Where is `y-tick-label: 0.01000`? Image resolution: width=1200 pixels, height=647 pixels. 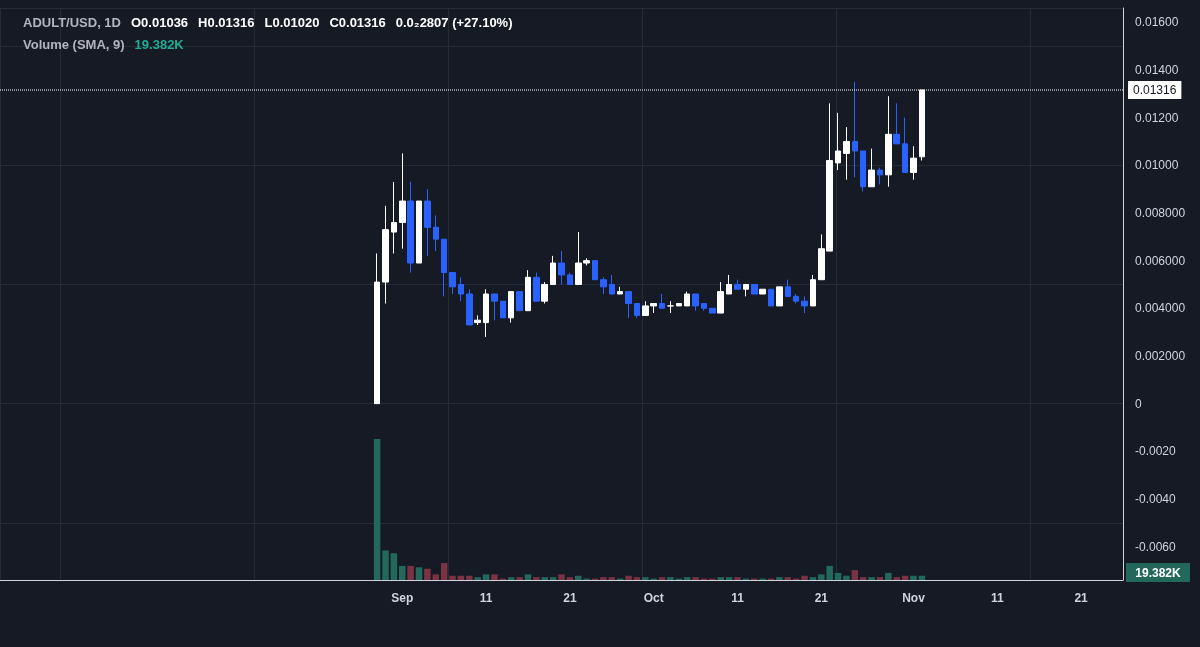
y-tick-label: 0.01000 is located at coordinates (1157, 165).